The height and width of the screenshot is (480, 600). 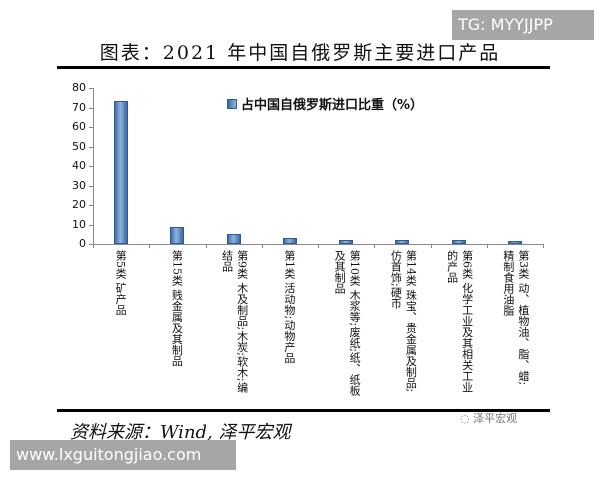 What do you see at coordinates (79, 146) in the screenshot?
I see `y-tick-label: 50` at bounding box center [79, 146].